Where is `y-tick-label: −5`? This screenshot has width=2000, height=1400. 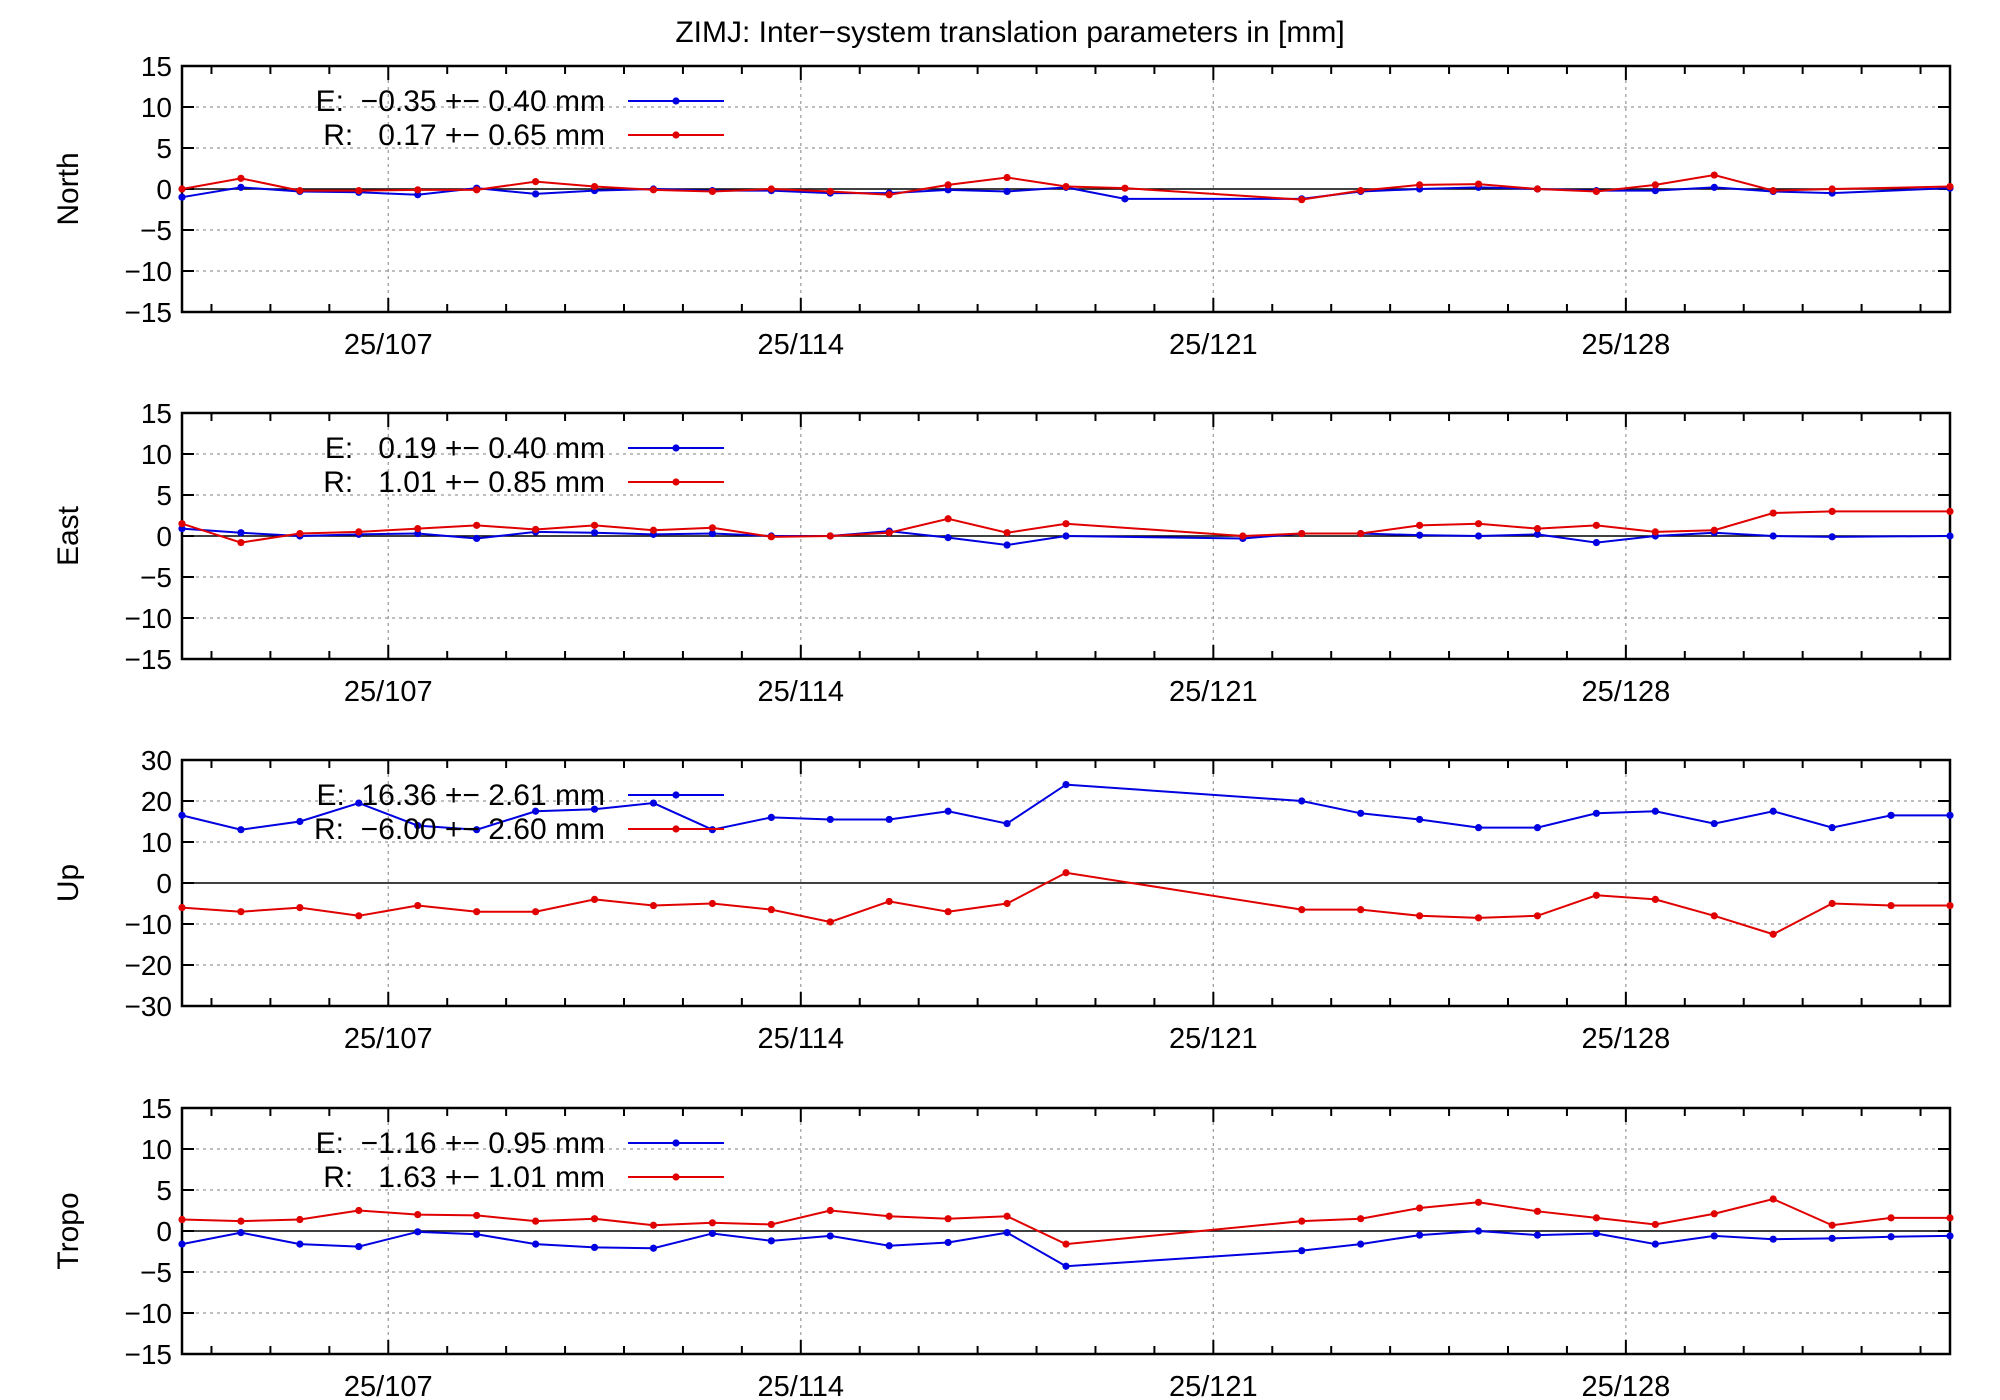 y-tick-label: −5 is located at coordinates (156, 577).